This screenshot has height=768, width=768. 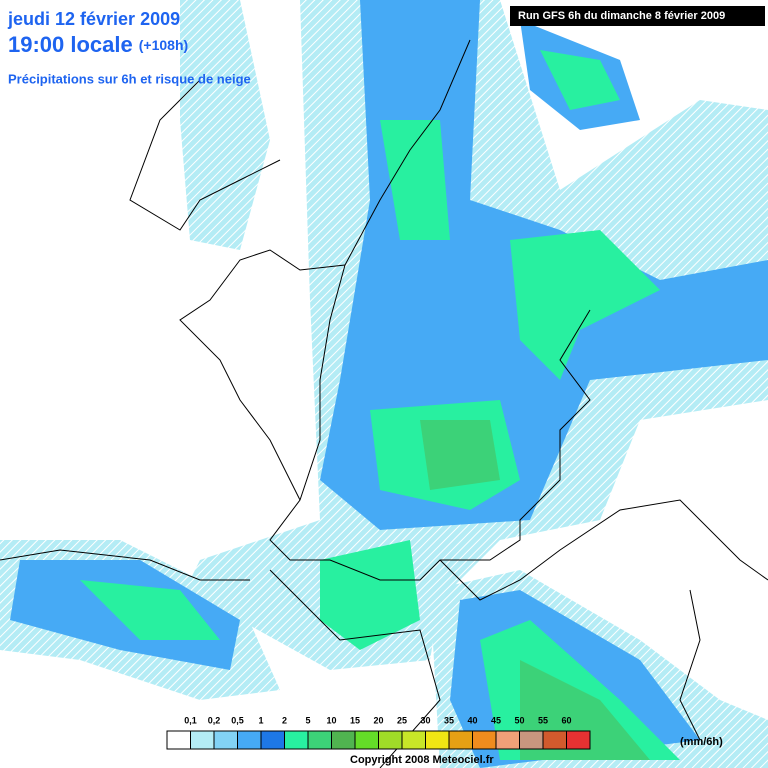 I want to click on legend-label: 50, so click(x=519, y=720).